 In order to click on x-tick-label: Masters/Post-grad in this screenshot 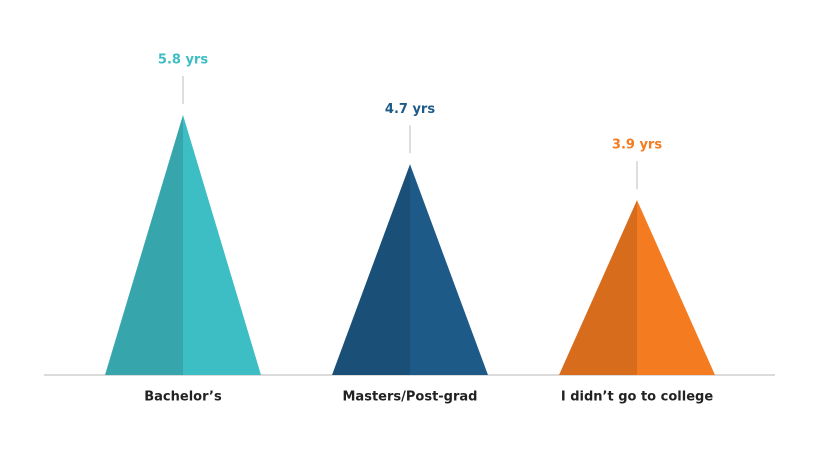, I will do `click(410, 397)`.